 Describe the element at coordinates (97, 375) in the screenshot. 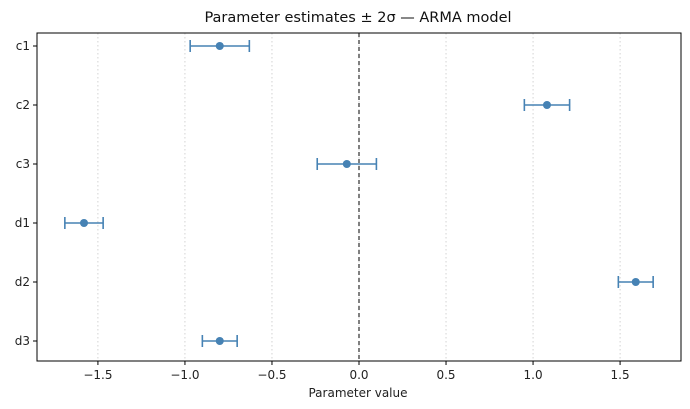

I see `x-tick-label: −1.5` at that location.